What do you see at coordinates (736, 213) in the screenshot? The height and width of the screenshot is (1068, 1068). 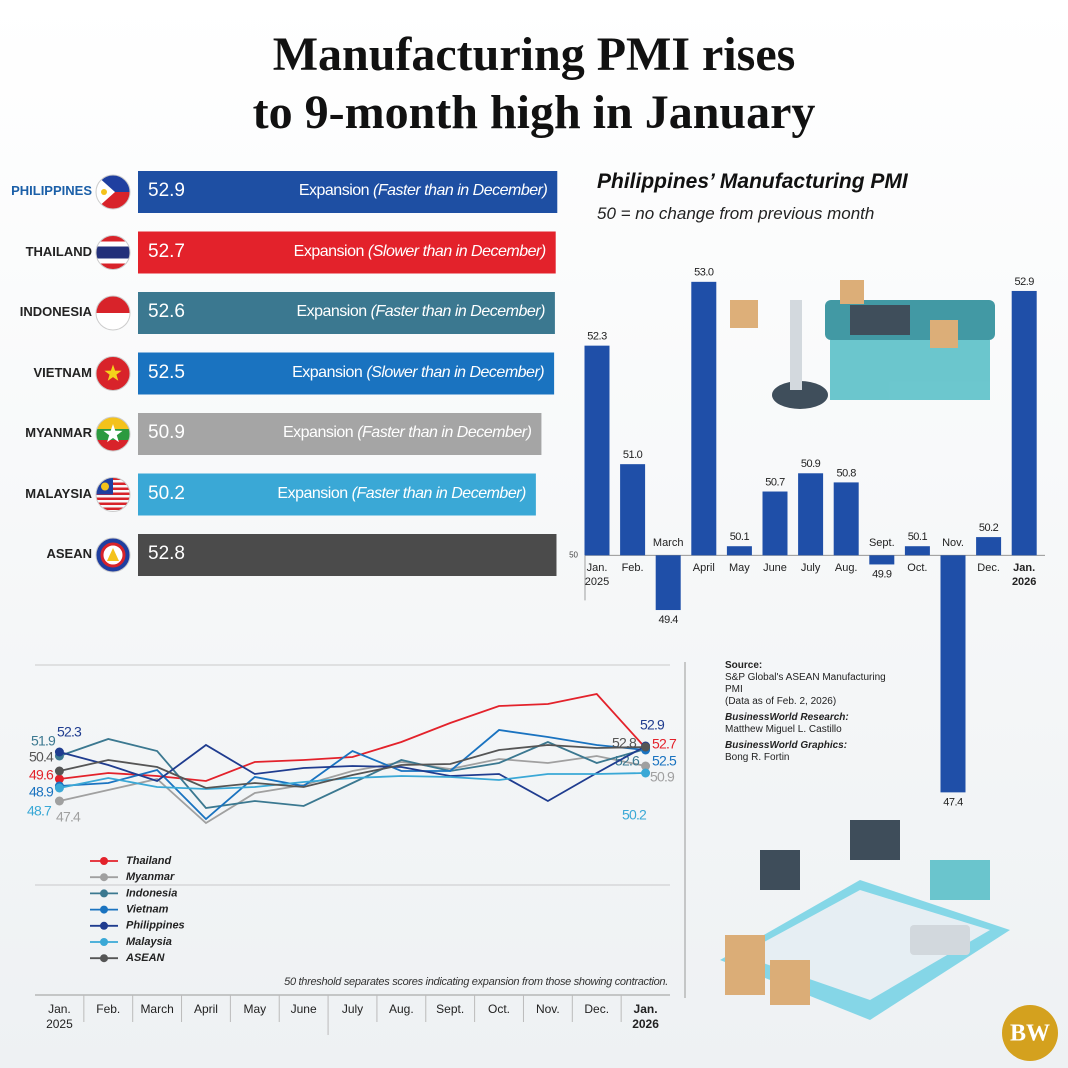 I see `chart-subtitle: 50 = no change from previous month` at bounding box center [736, 213].